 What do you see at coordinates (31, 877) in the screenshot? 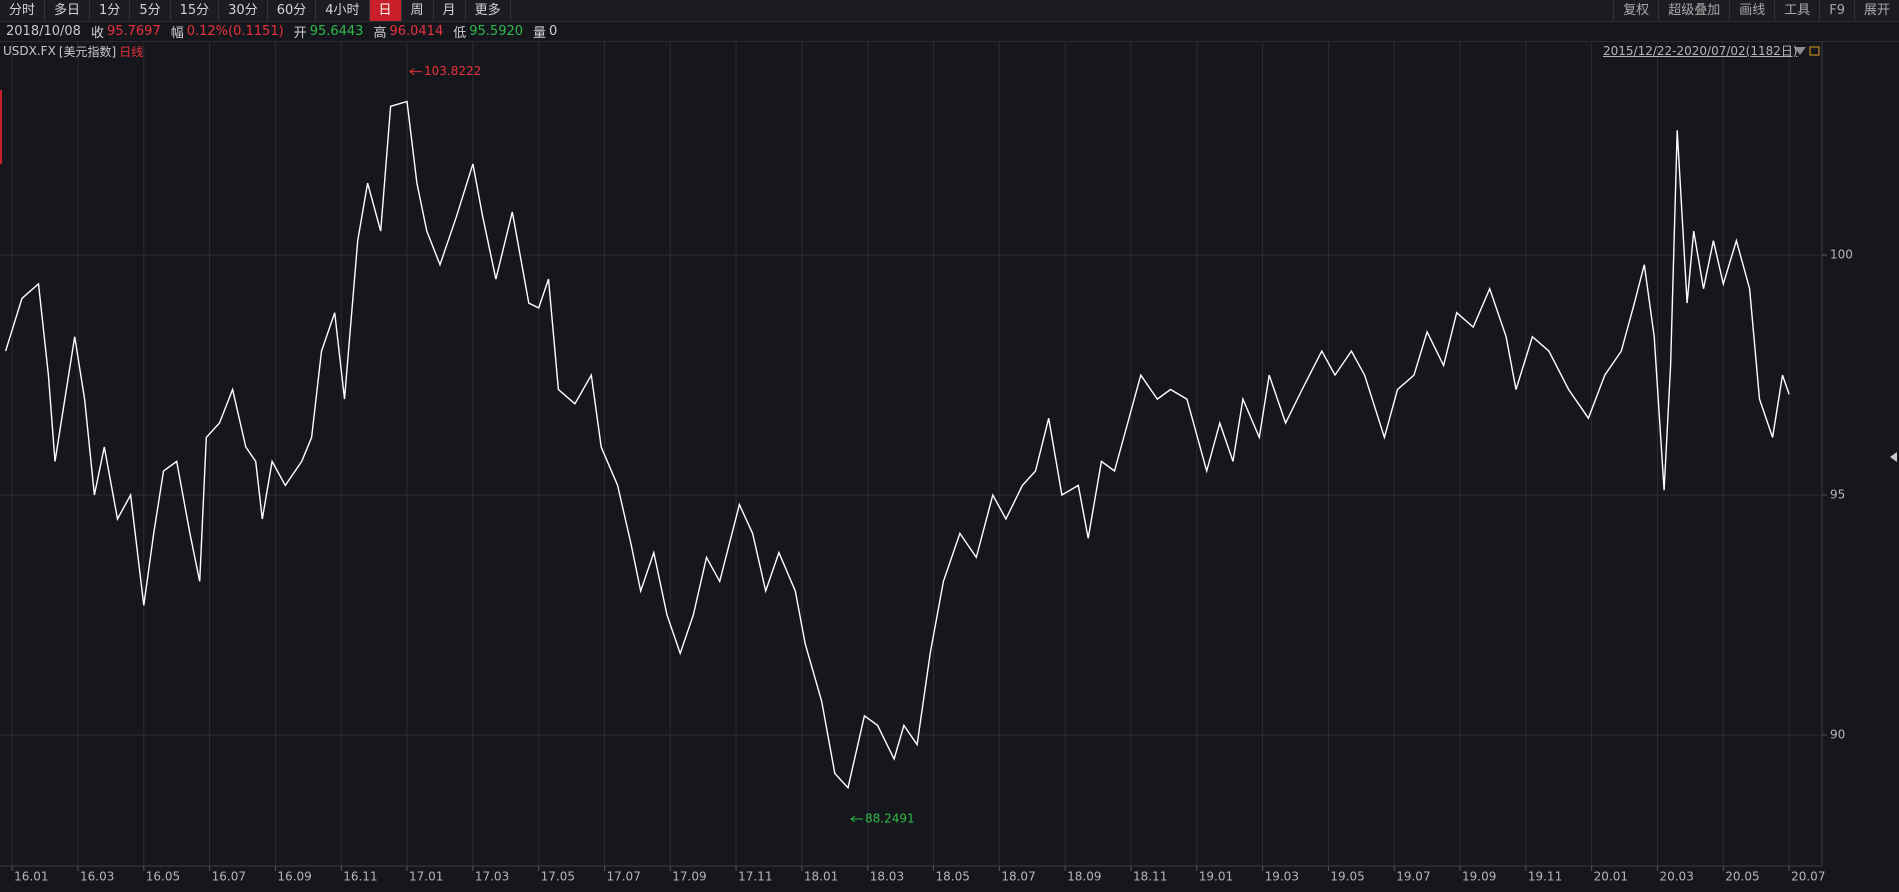
I see `x-tick-label: 16.01` at bounding box center [31, 877].